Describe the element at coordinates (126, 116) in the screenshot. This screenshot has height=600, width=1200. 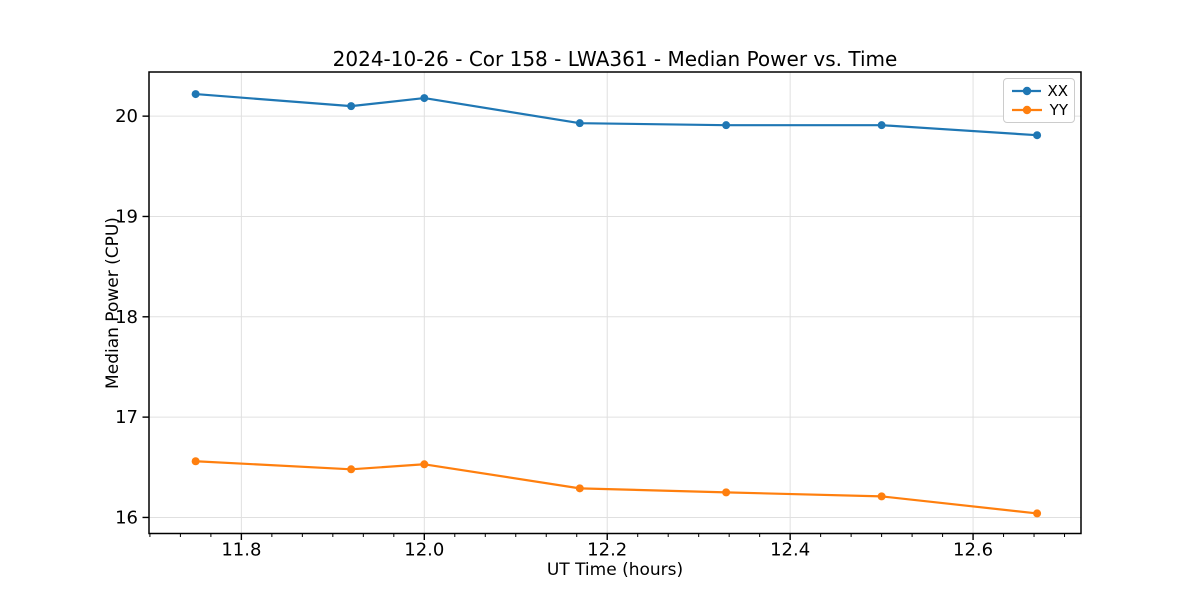
I see `y-tick-label: 20` at that location.